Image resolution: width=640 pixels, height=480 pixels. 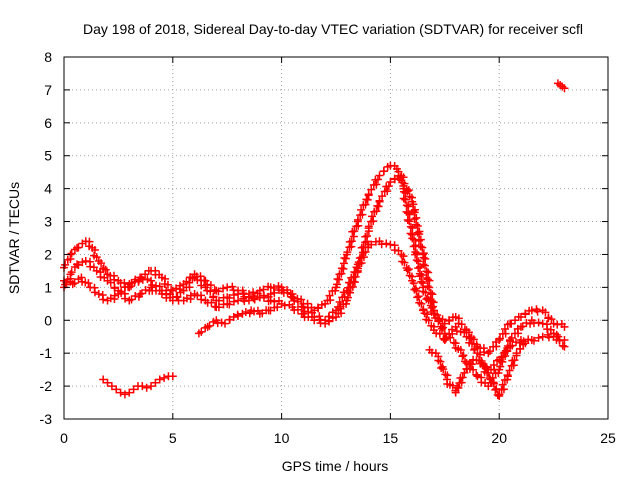 I want to click on y-tick-label: 8, so click(x=48, y=57).